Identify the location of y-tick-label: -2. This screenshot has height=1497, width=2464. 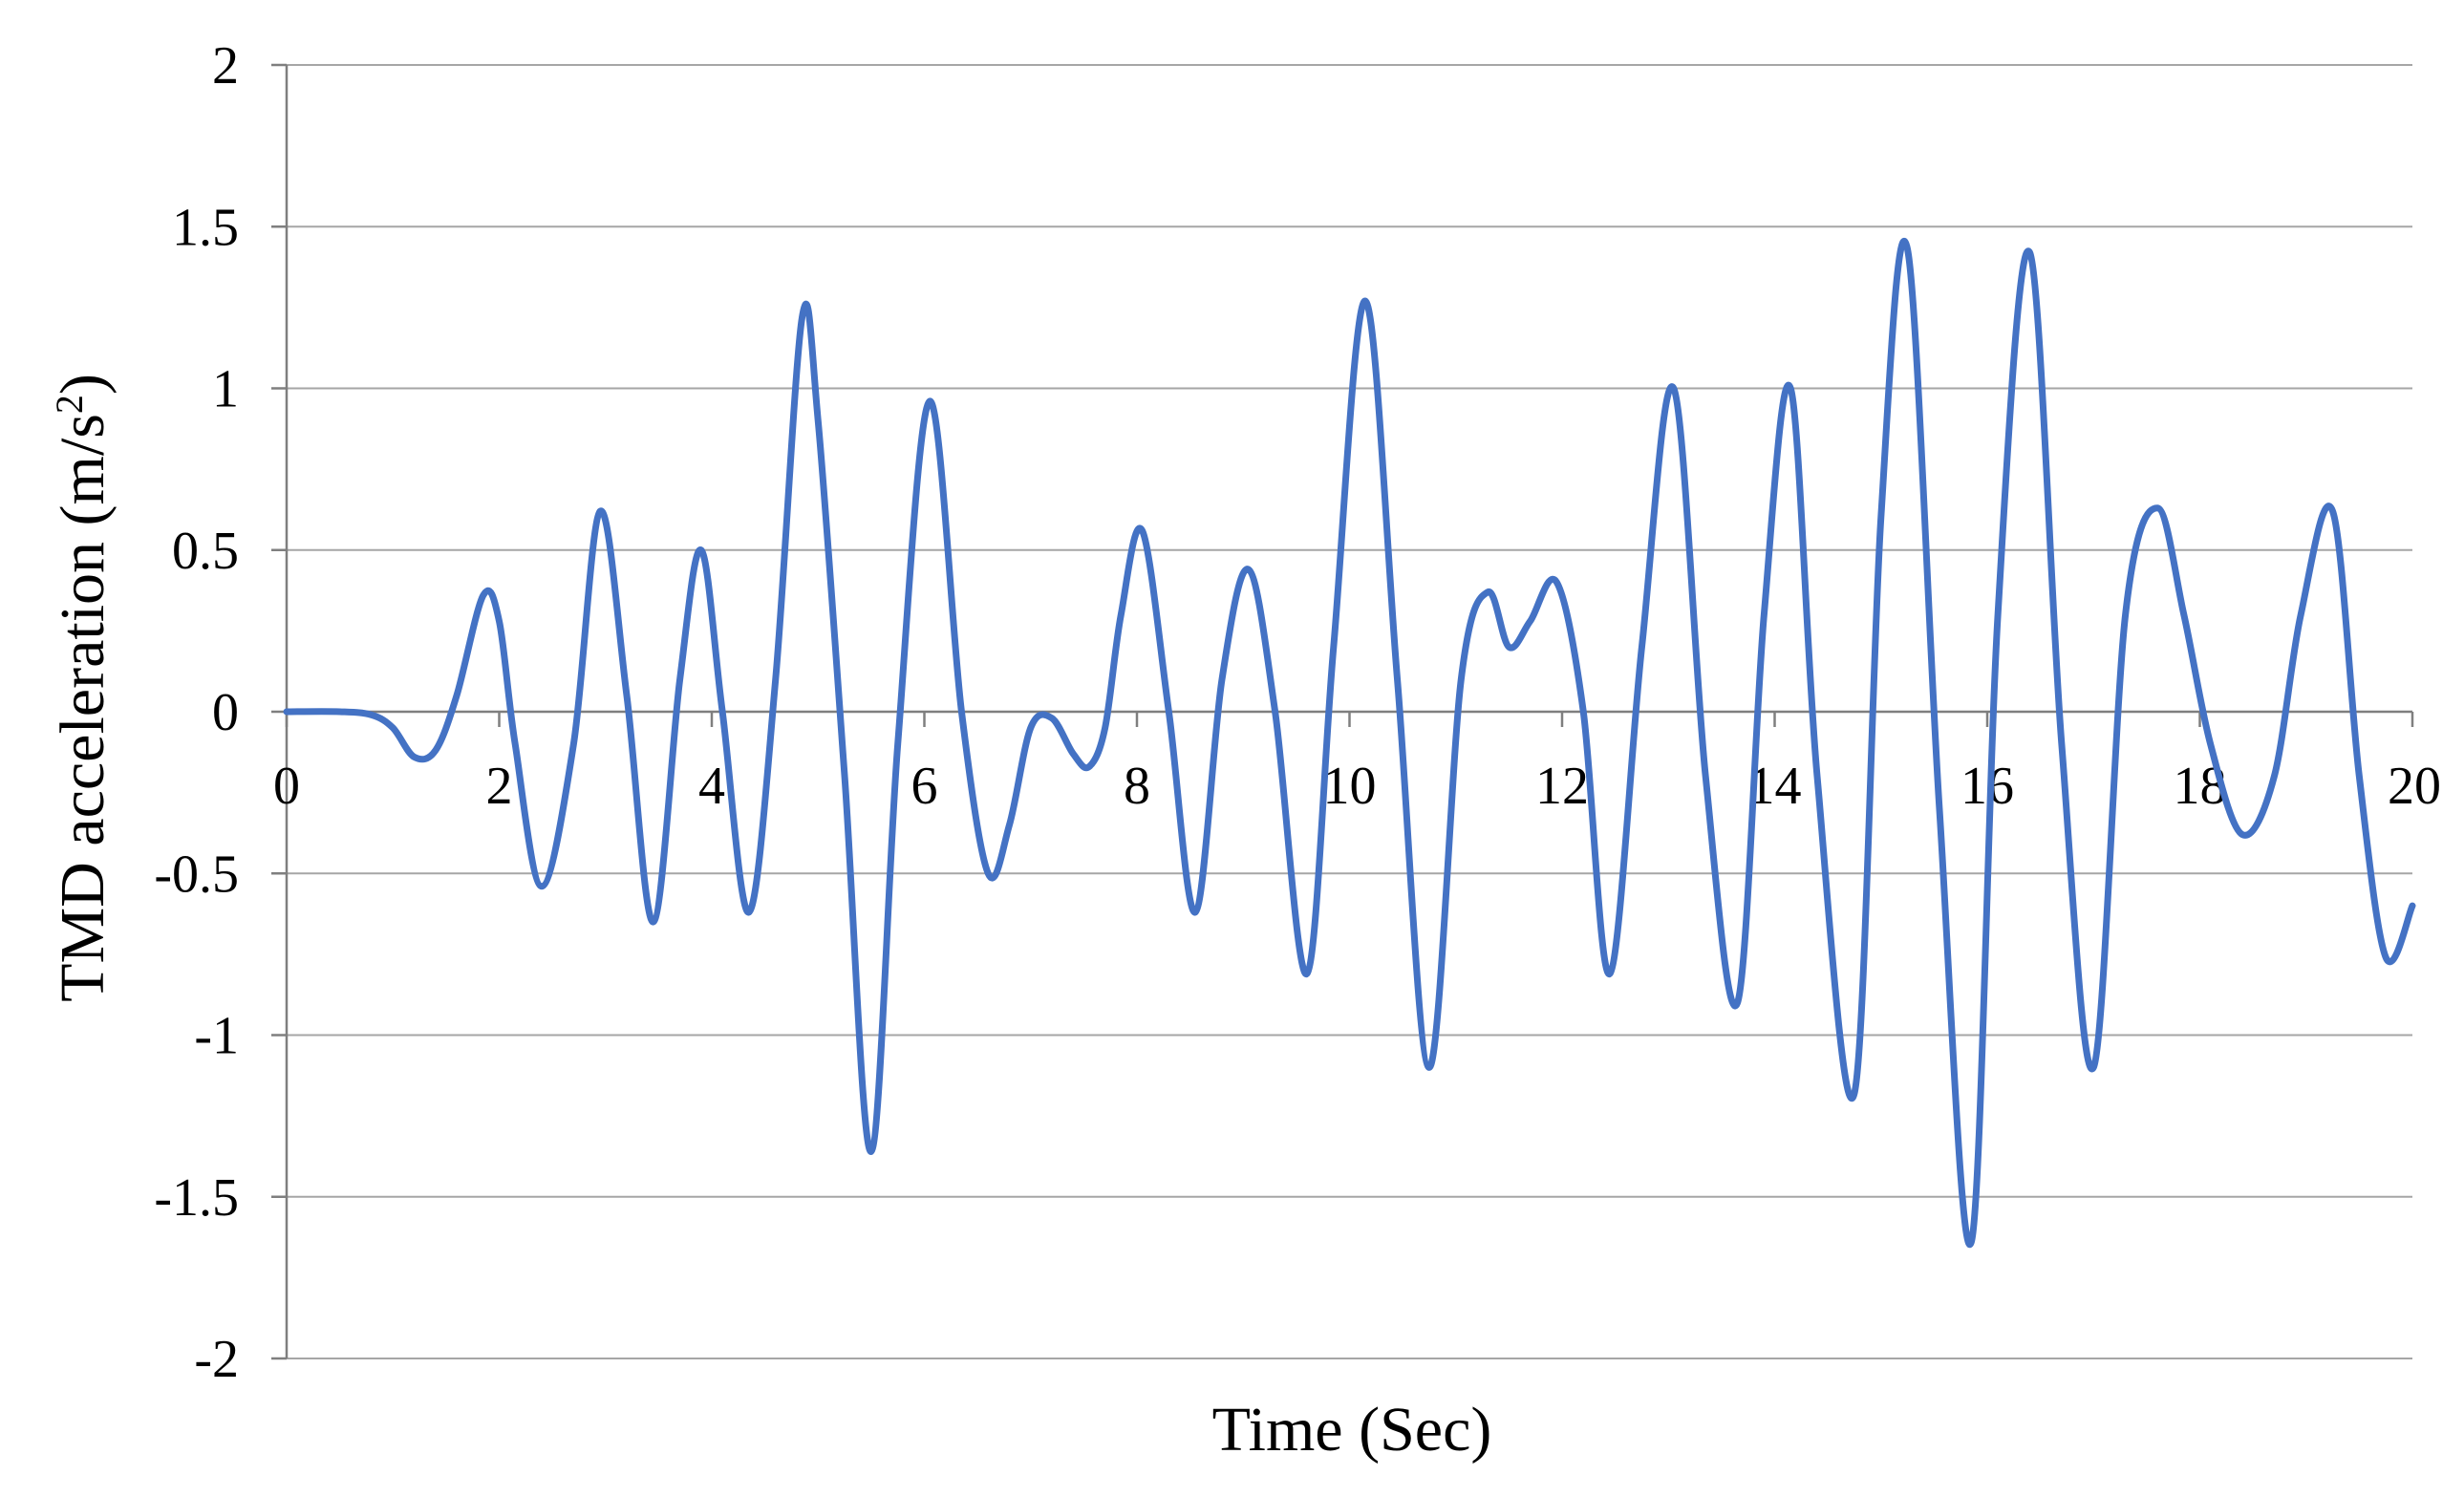
(216, 1359).